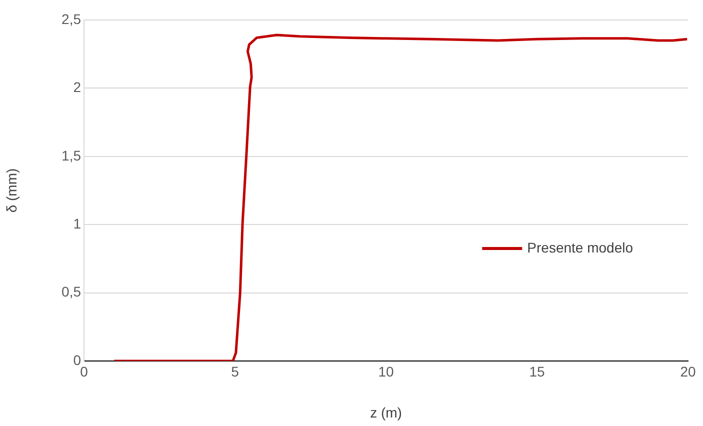 This screenshot has height=426, width=703. I want to click on x-tick-label: 5, so click(235, 371).